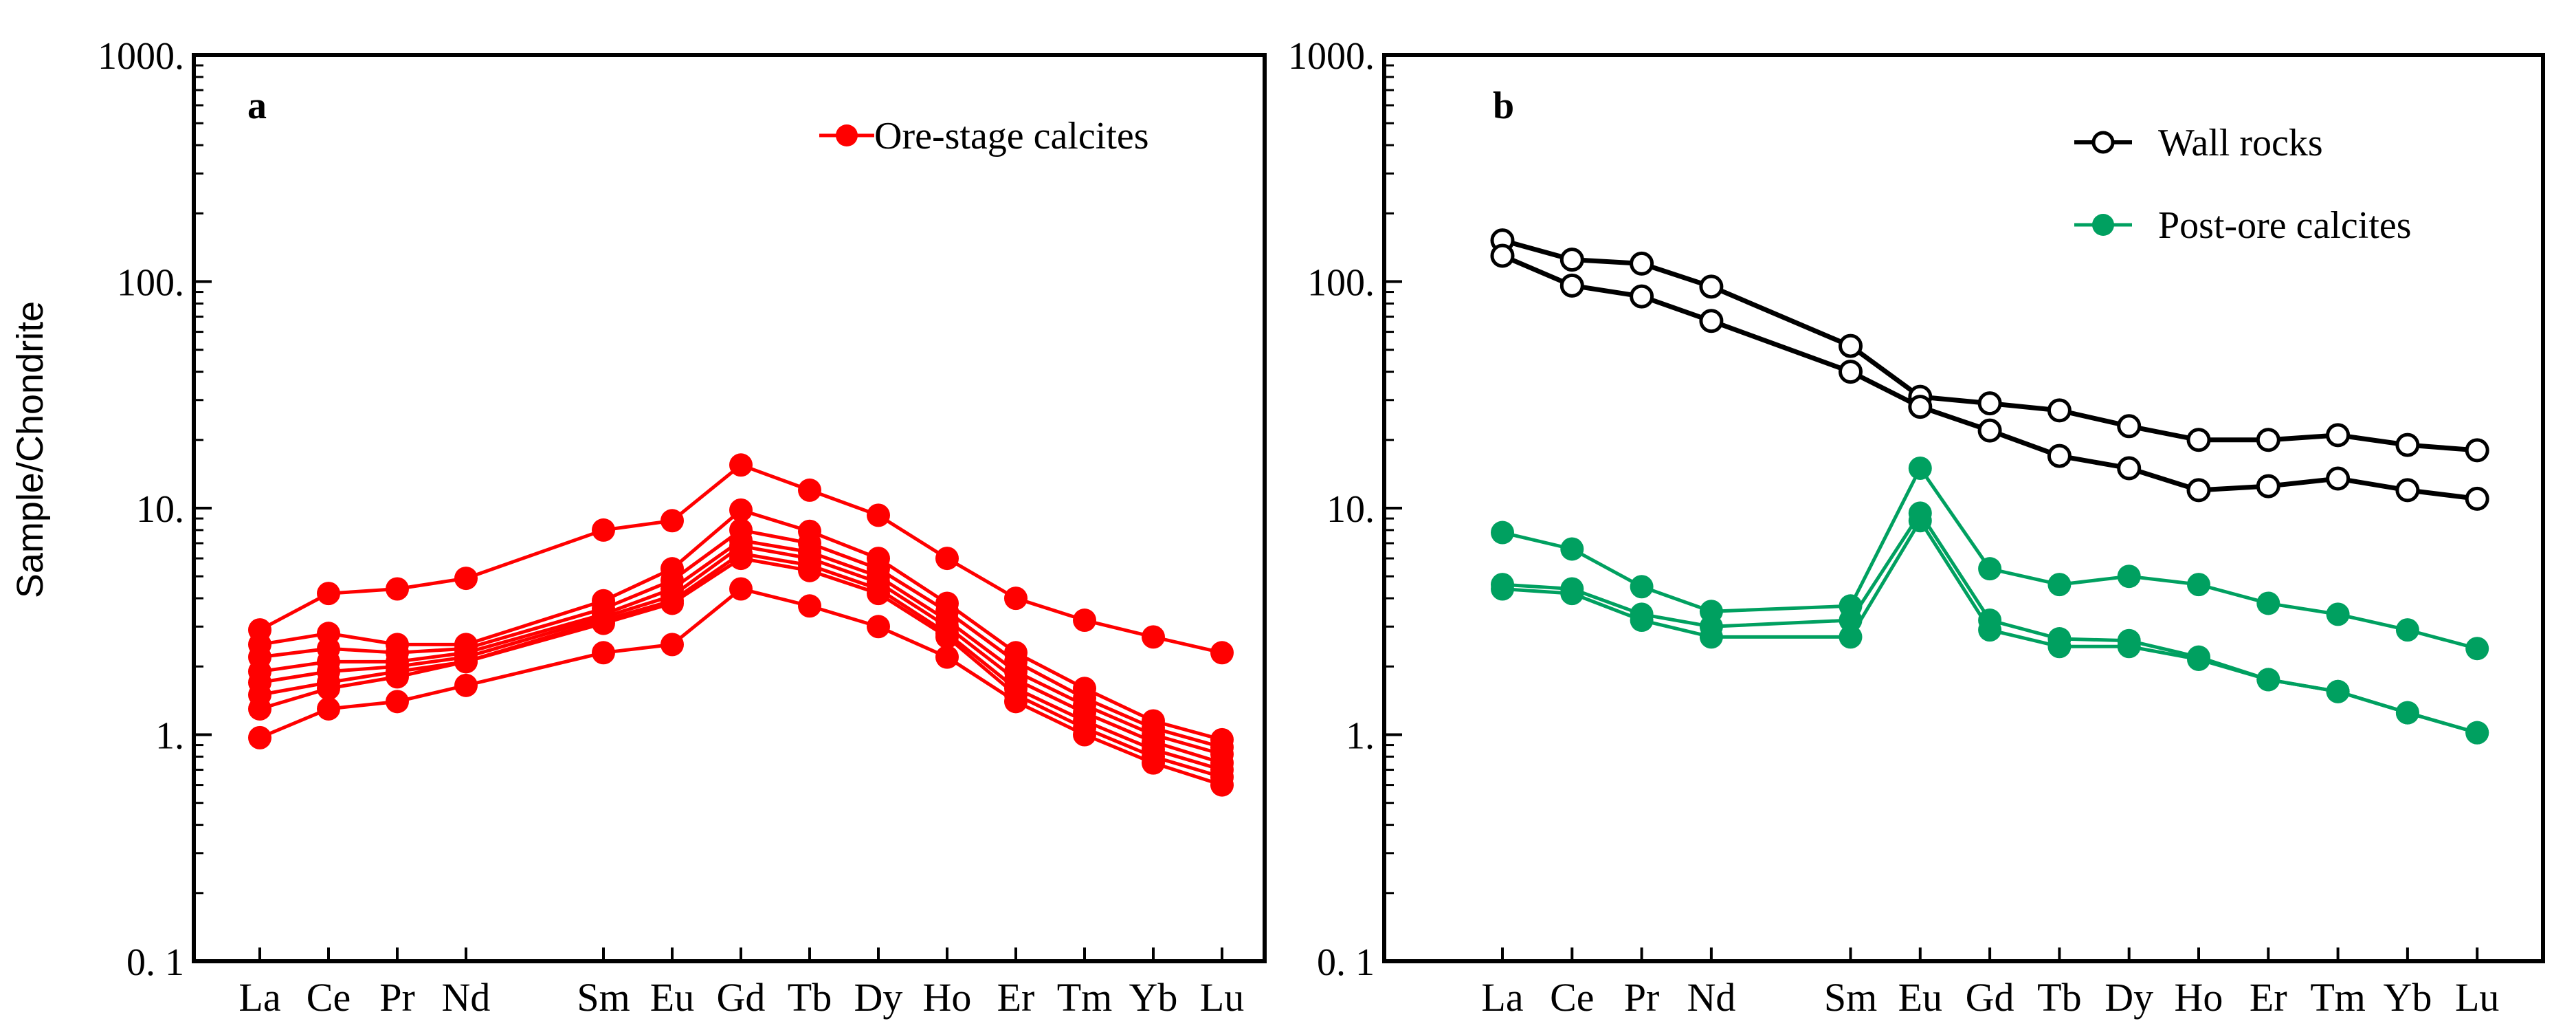 This screenshot has height=1030, width=2576. I want to click on y-axis-label: Sample/Chondrite, so click(30, 449).